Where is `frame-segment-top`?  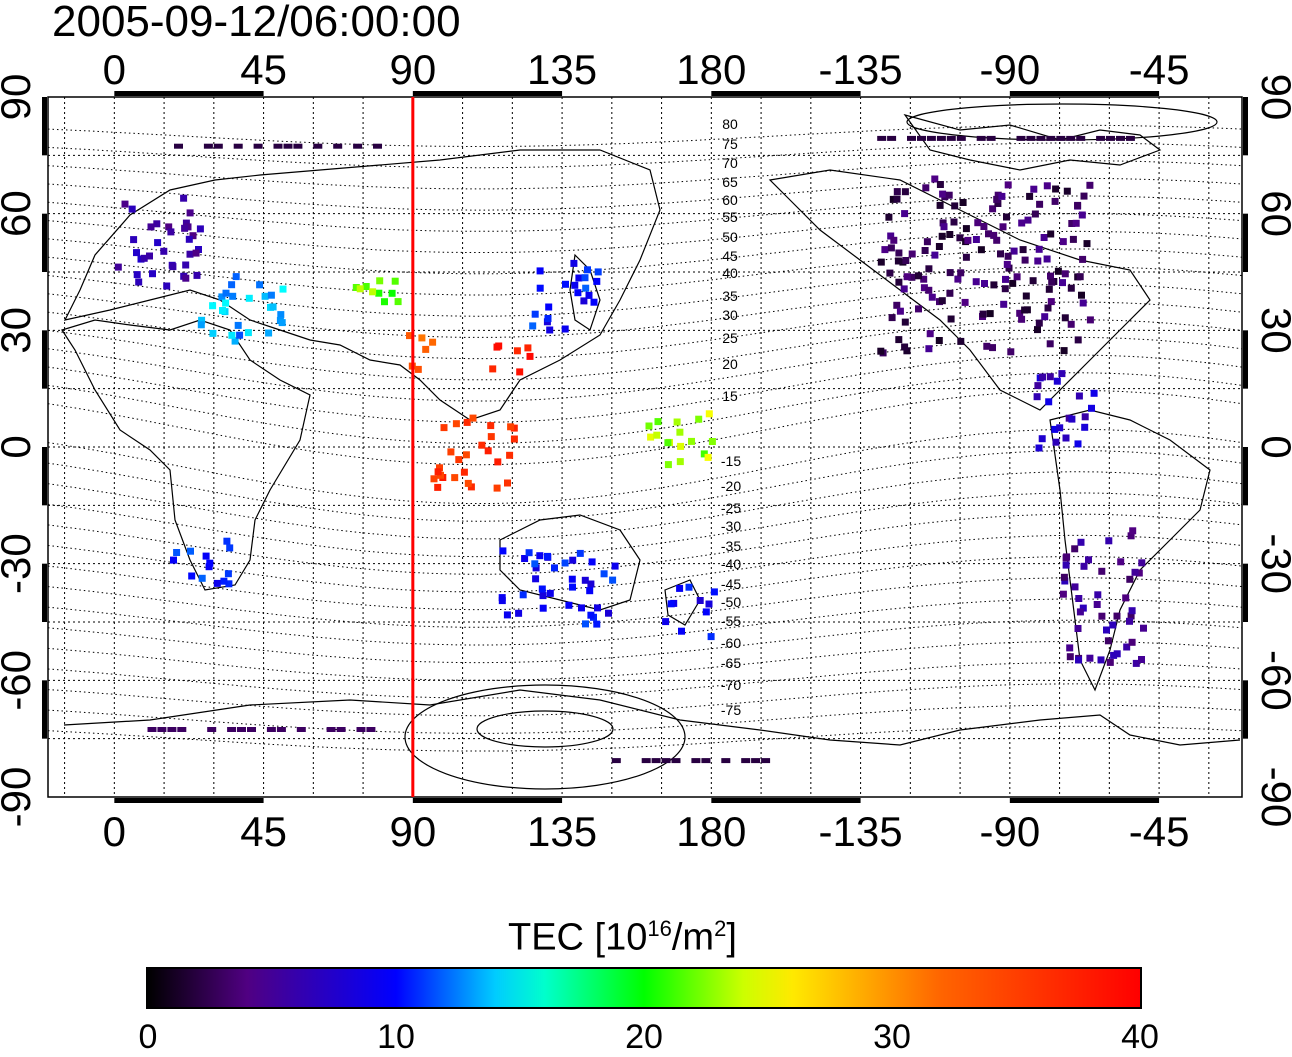
frame-segment-top is located at coordinates (786, 93).